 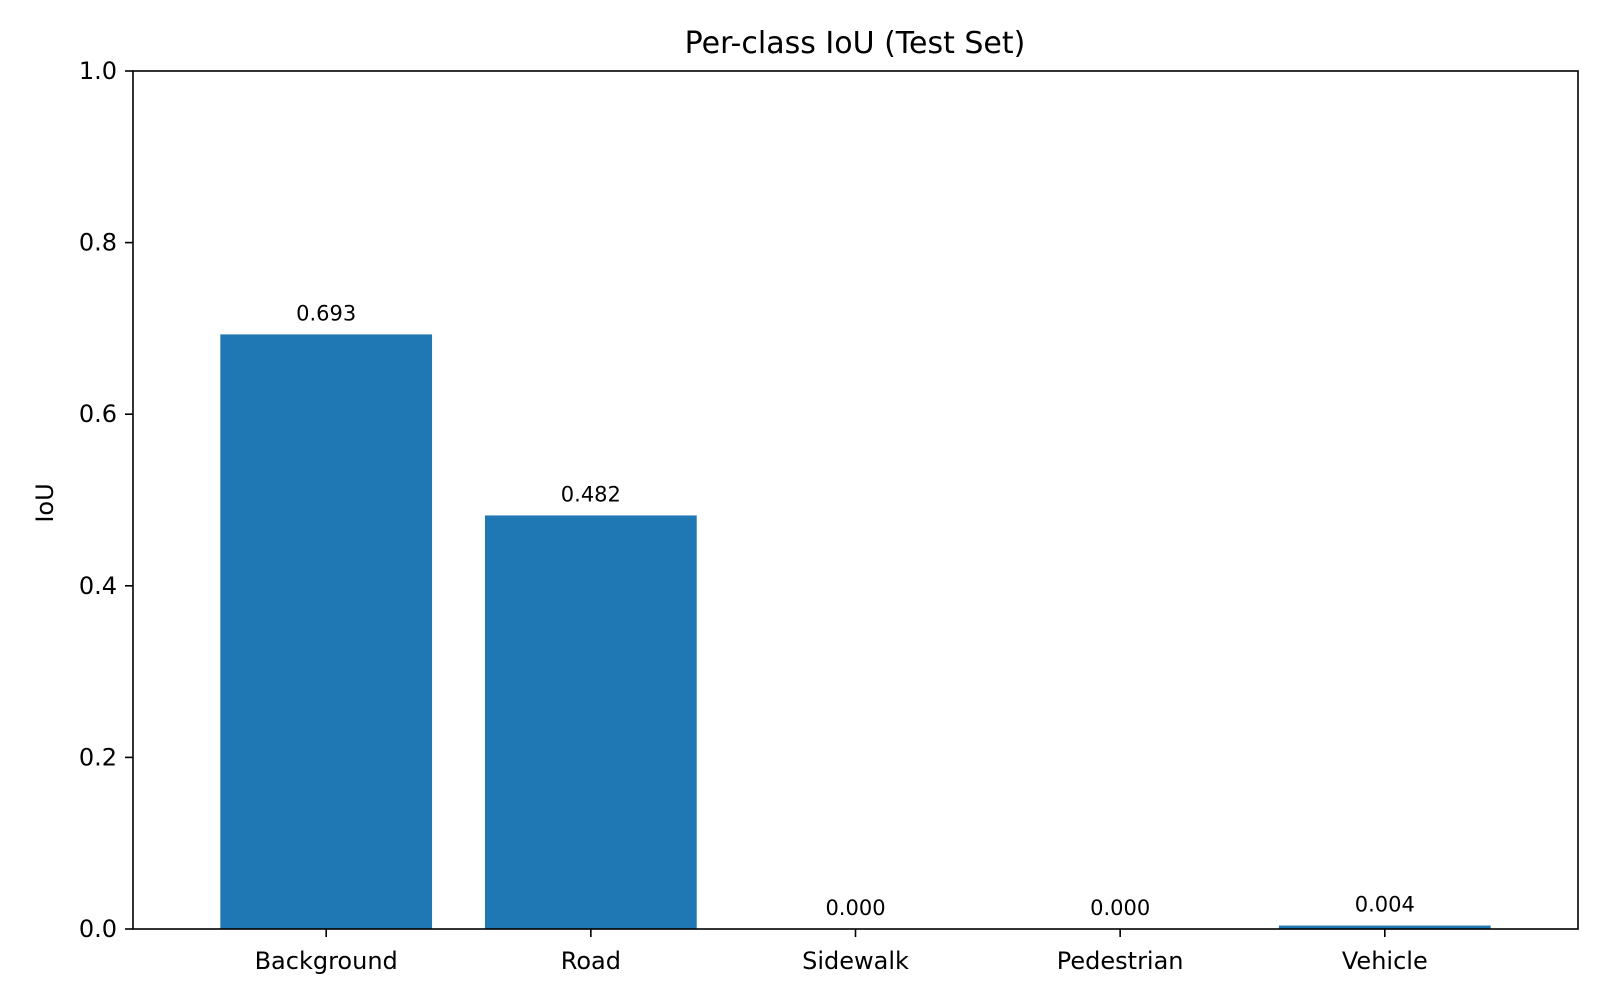 What do you see at coordinates (98, 414) in the screenshot?
I see `y-tick-label: 0.6` at bounding box center [98, 414].